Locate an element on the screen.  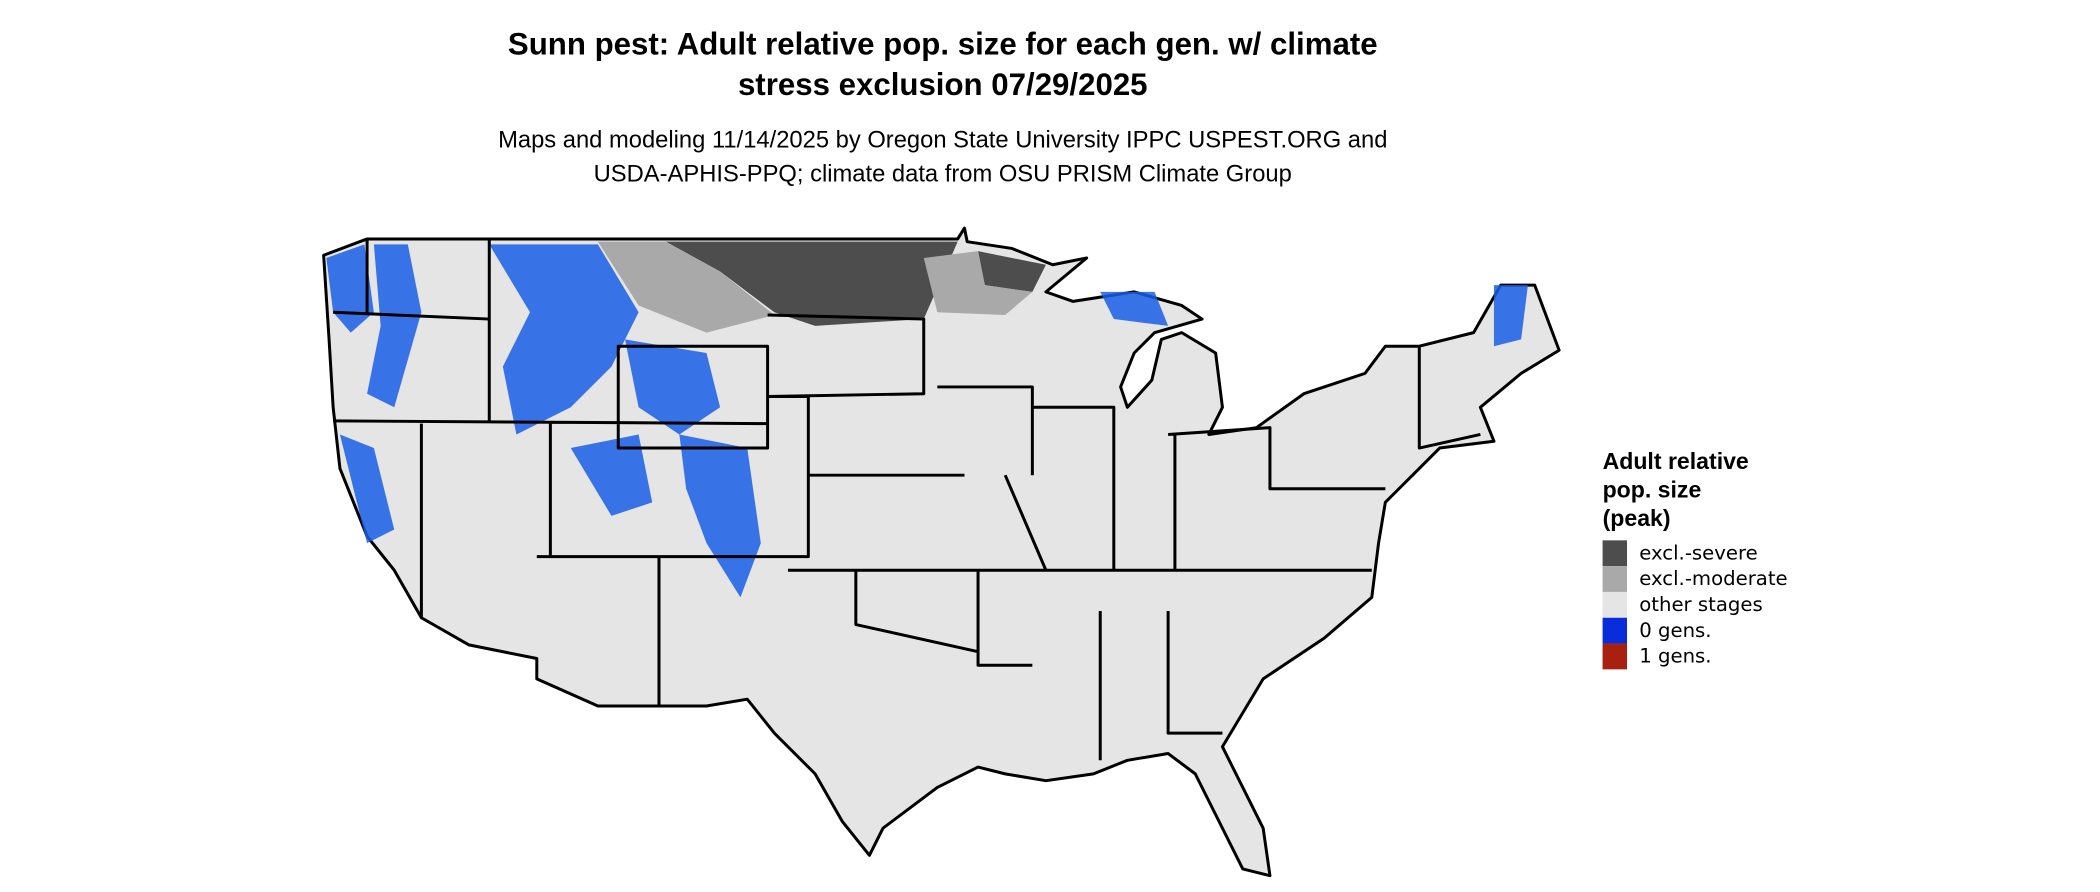
legend-label: 0 gens. is located at coordinates (1675, 630).